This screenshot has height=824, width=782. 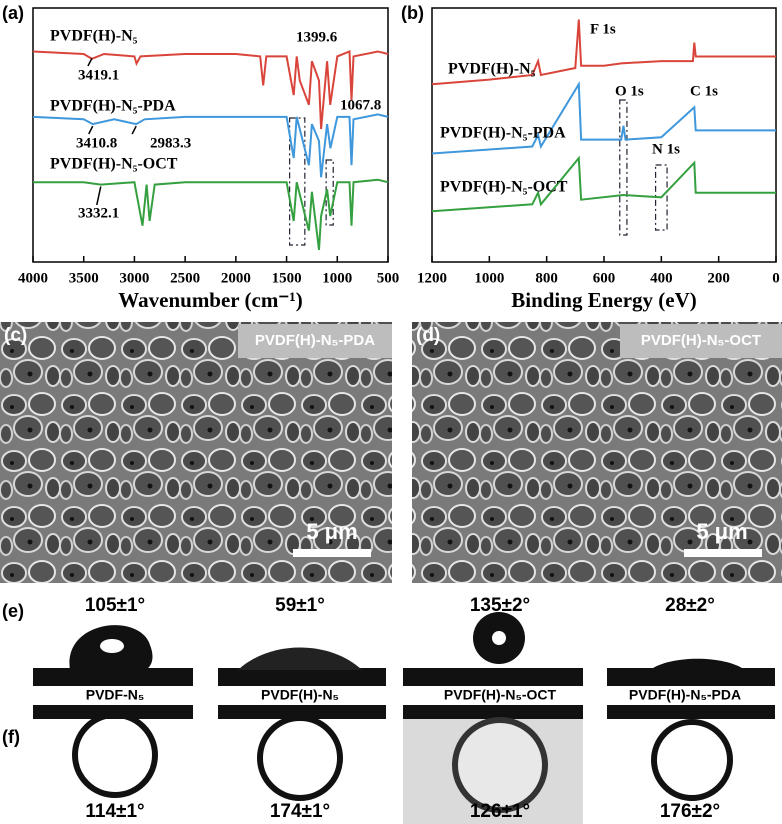 I want to click on annotation: C 1s, so click(x=704, y=91).